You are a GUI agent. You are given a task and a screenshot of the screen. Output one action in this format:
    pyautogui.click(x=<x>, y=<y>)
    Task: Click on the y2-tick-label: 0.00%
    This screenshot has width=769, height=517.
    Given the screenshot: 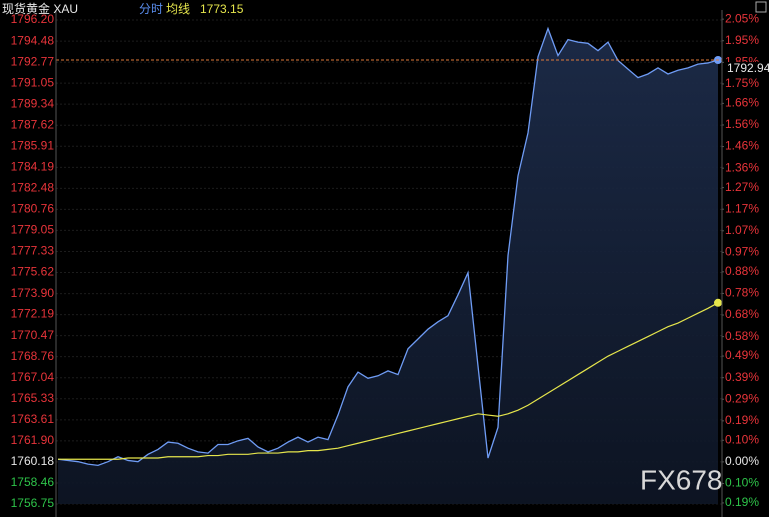 What is the action you would take?
    pyautogui.click(x=742, y=461)
    